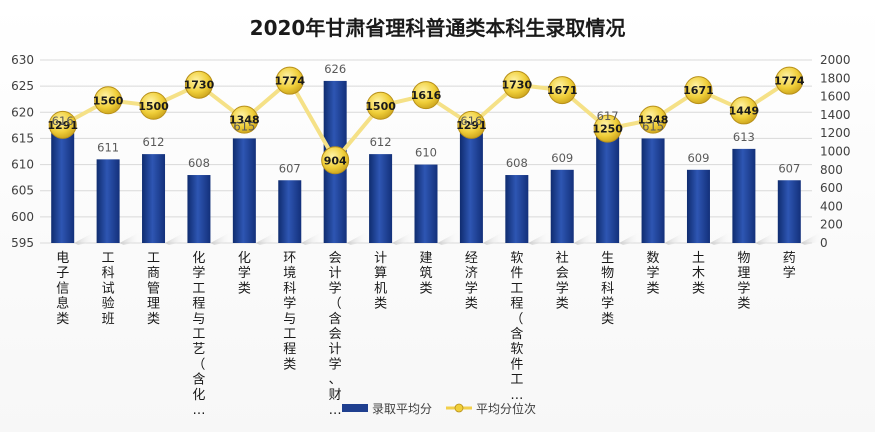  What do you see at coordinates (22, 191) in the screenshot?
I see `y-left-tick-label: 605` at bounding box center [22, 191].